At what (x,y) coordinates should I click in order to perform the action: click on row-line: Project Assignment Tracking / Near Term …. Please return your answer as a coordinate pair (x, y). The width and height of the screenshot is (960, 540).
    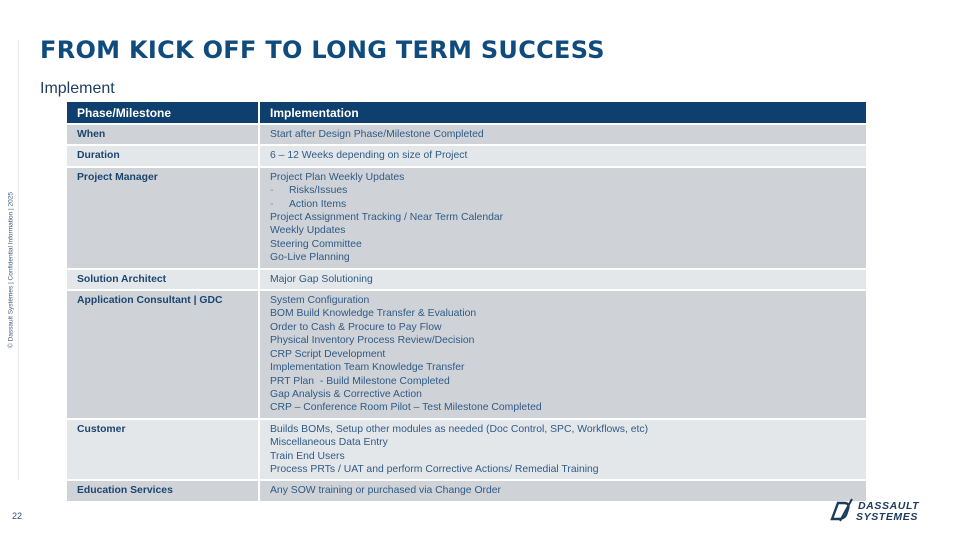
    Looking at the image, I should click on (387, 218).